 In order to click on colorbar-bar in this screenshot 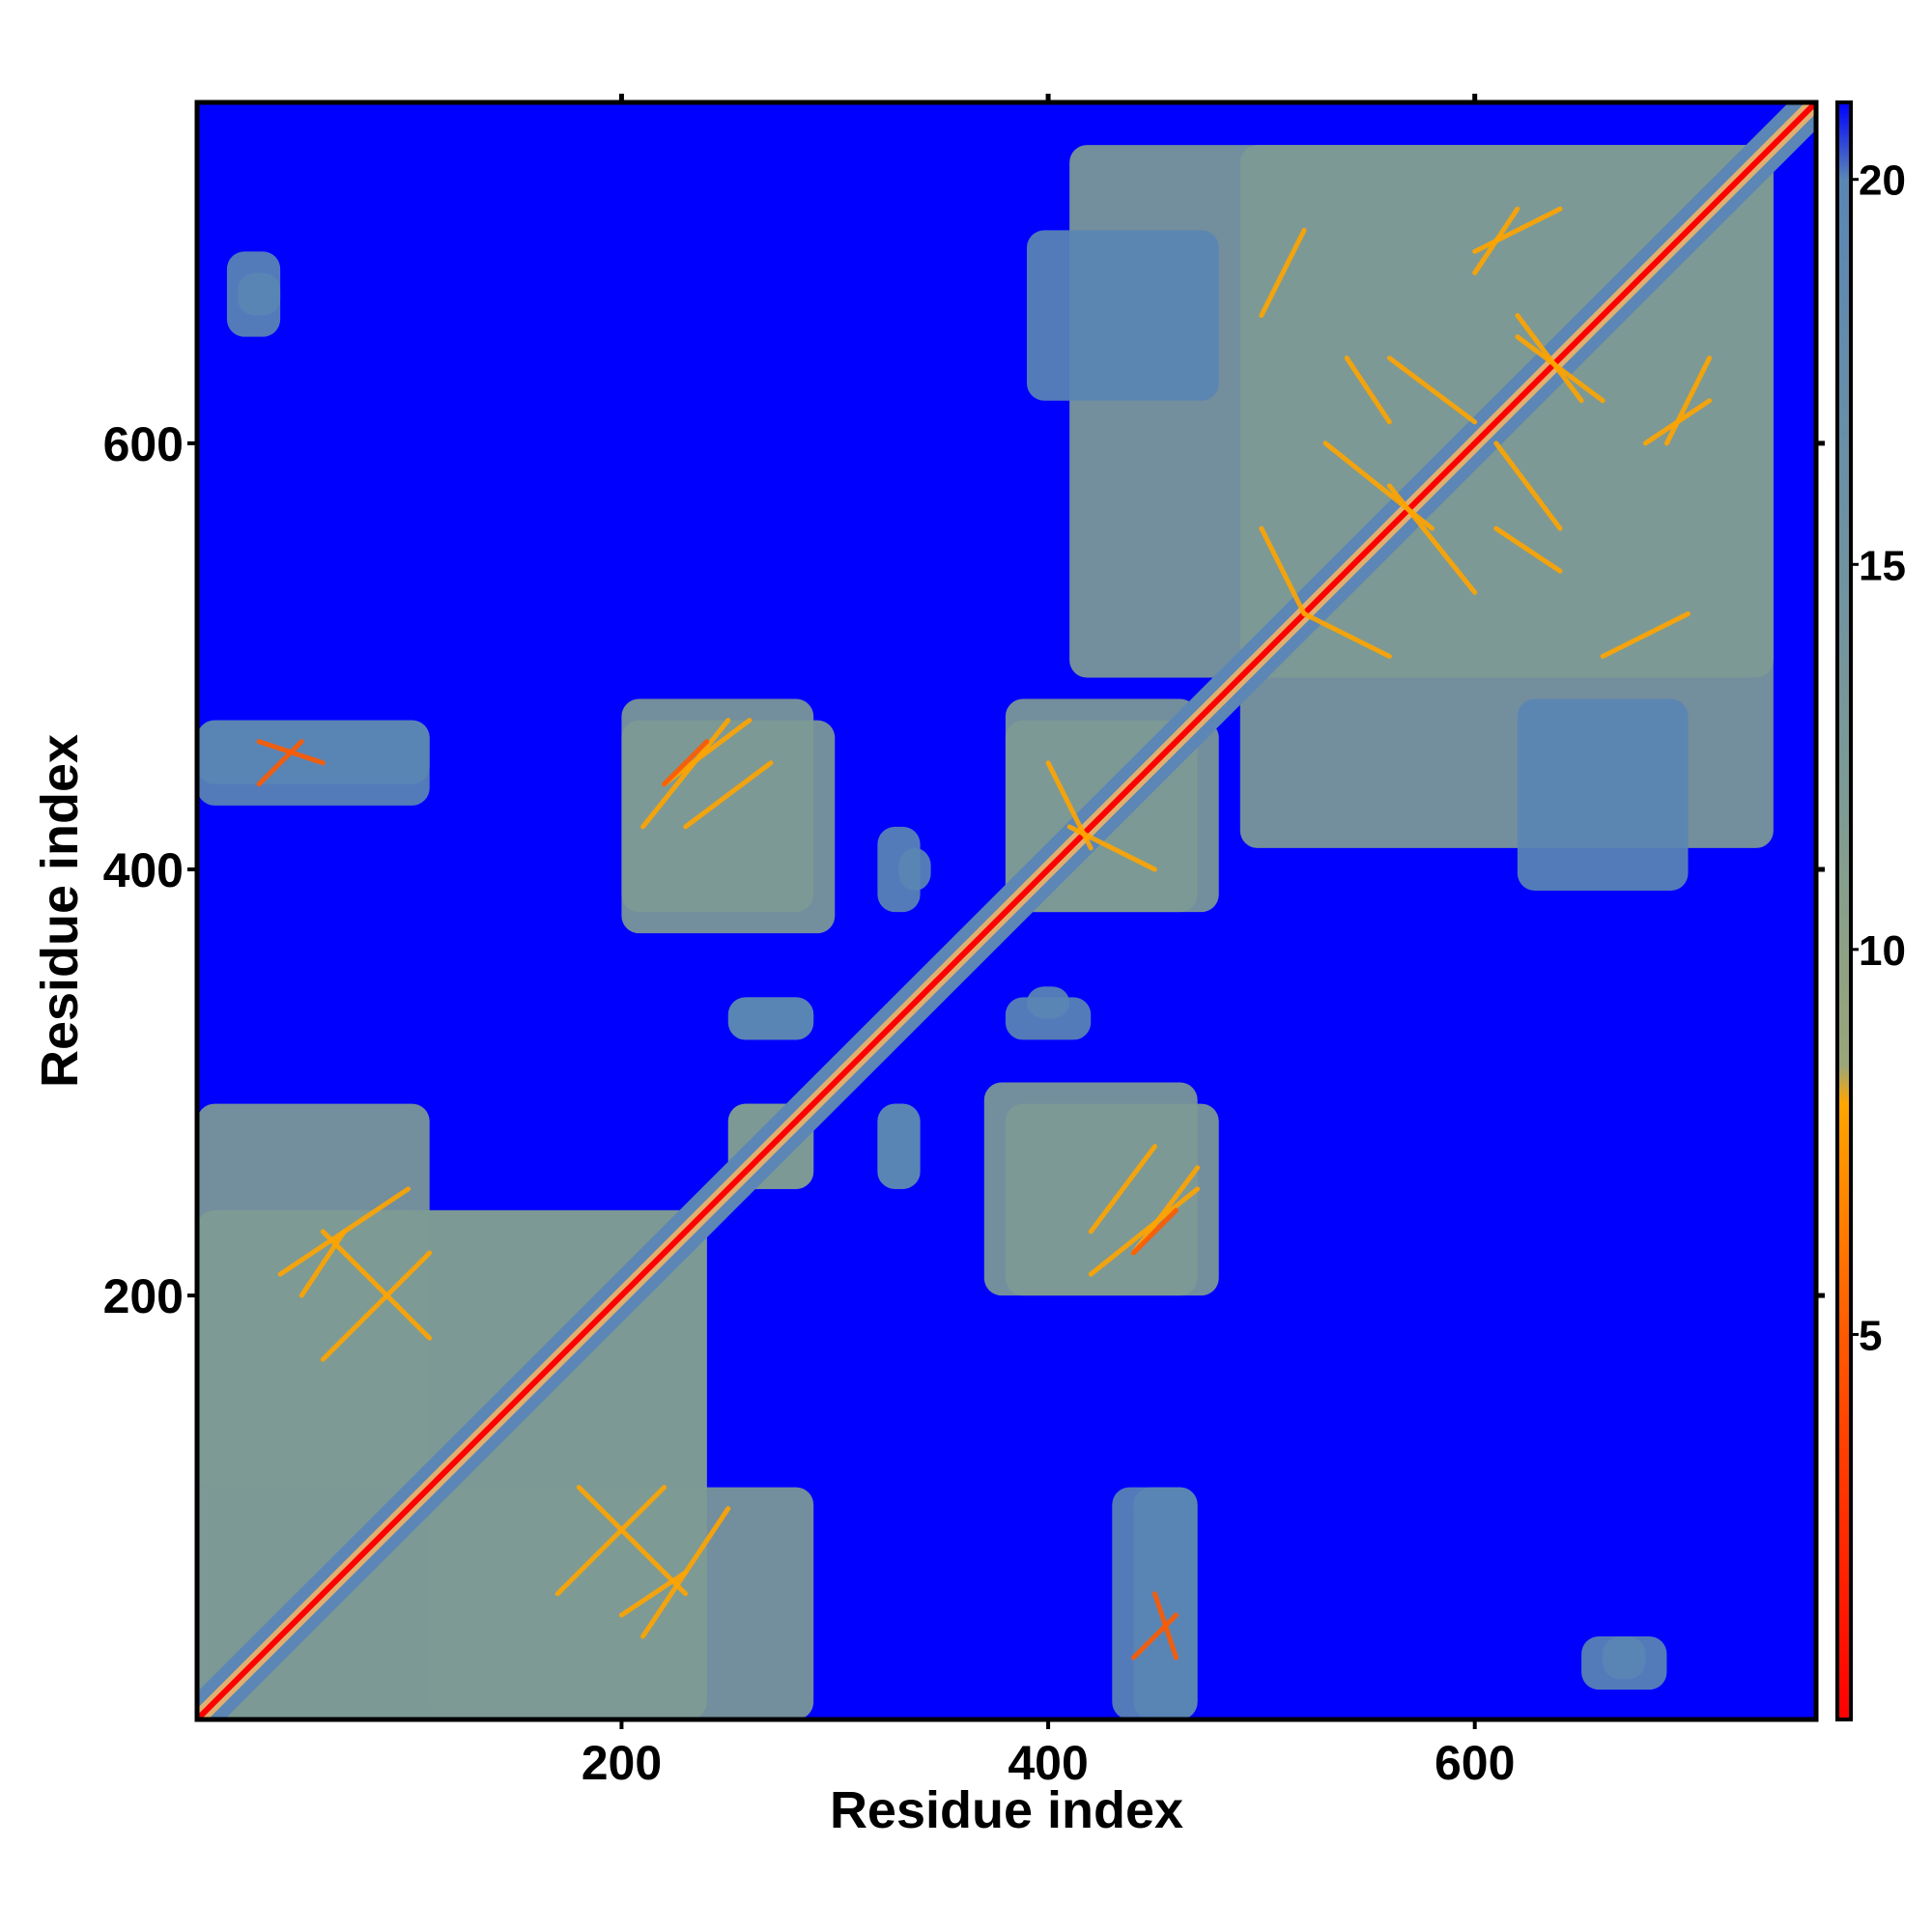, I will do `click(1844, 910)`.